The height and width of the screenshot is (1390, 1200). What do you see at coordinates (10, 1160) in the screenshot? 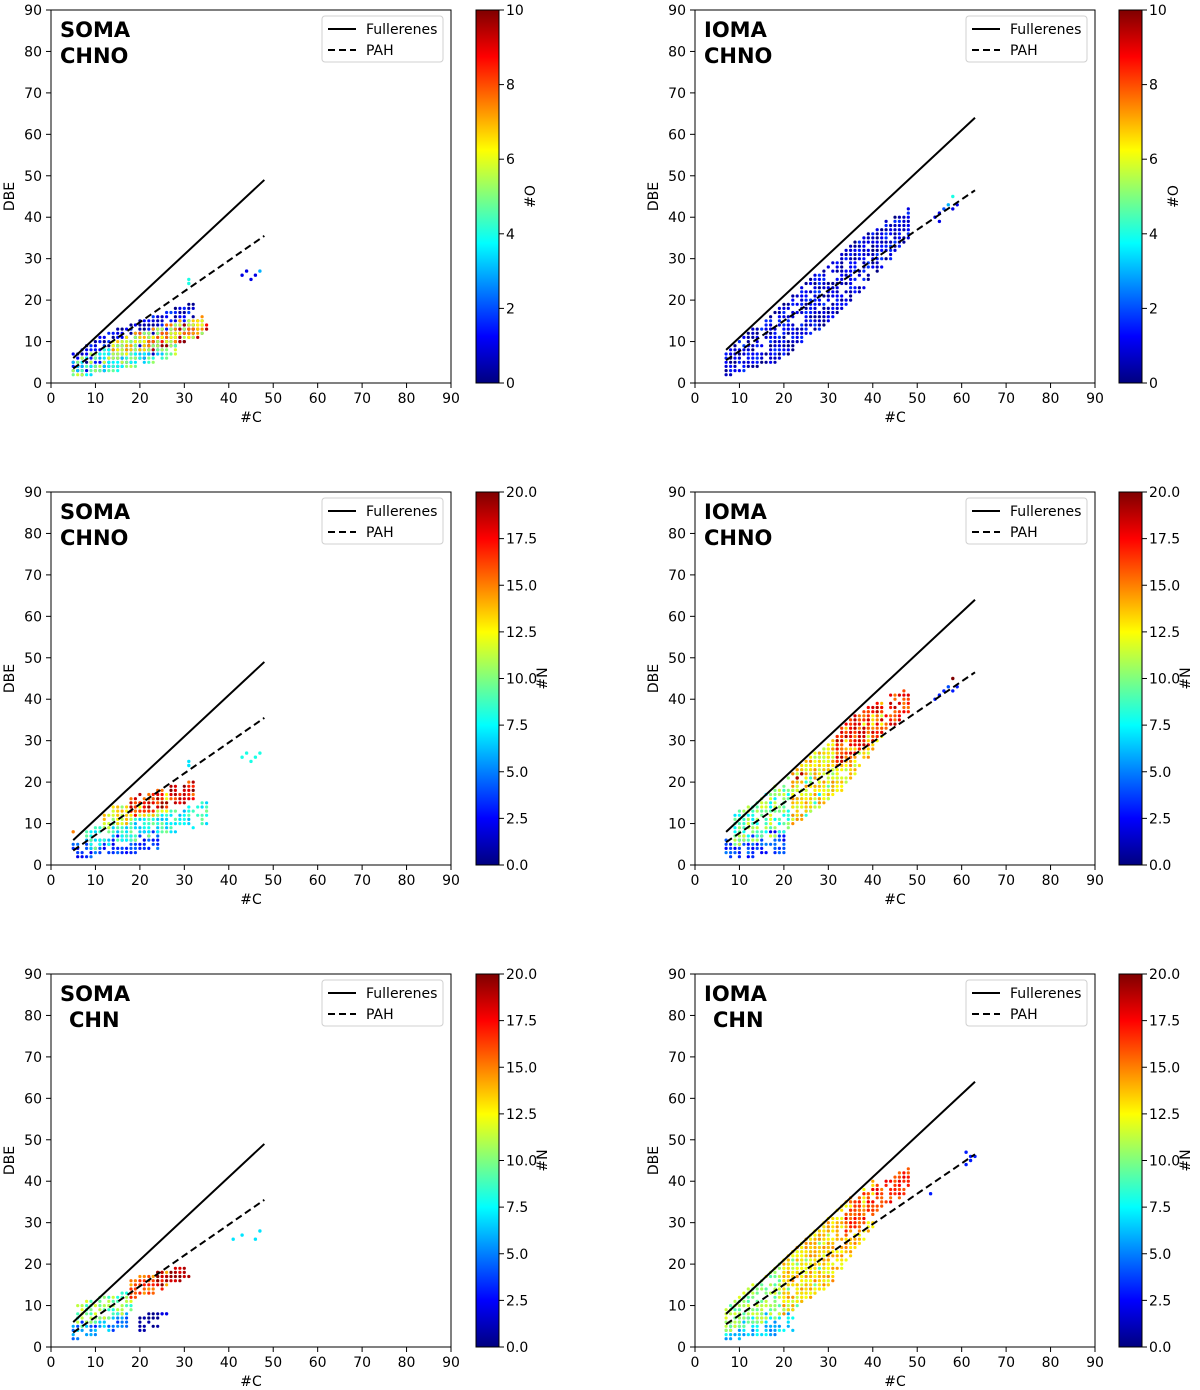
I see `y-axis-label: DBE` at bounding box center [10, 1160].